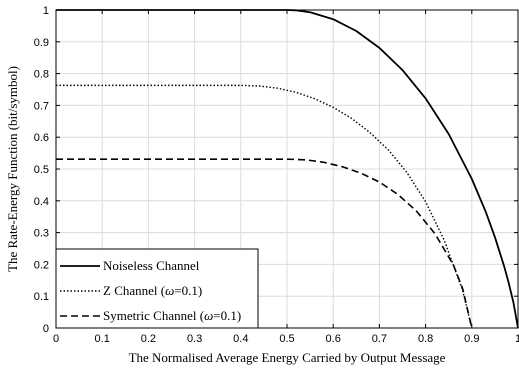  Describe the element at coordinates (41, 106) in the screenshot. I see `y-tick-label: 0.7` at that location.